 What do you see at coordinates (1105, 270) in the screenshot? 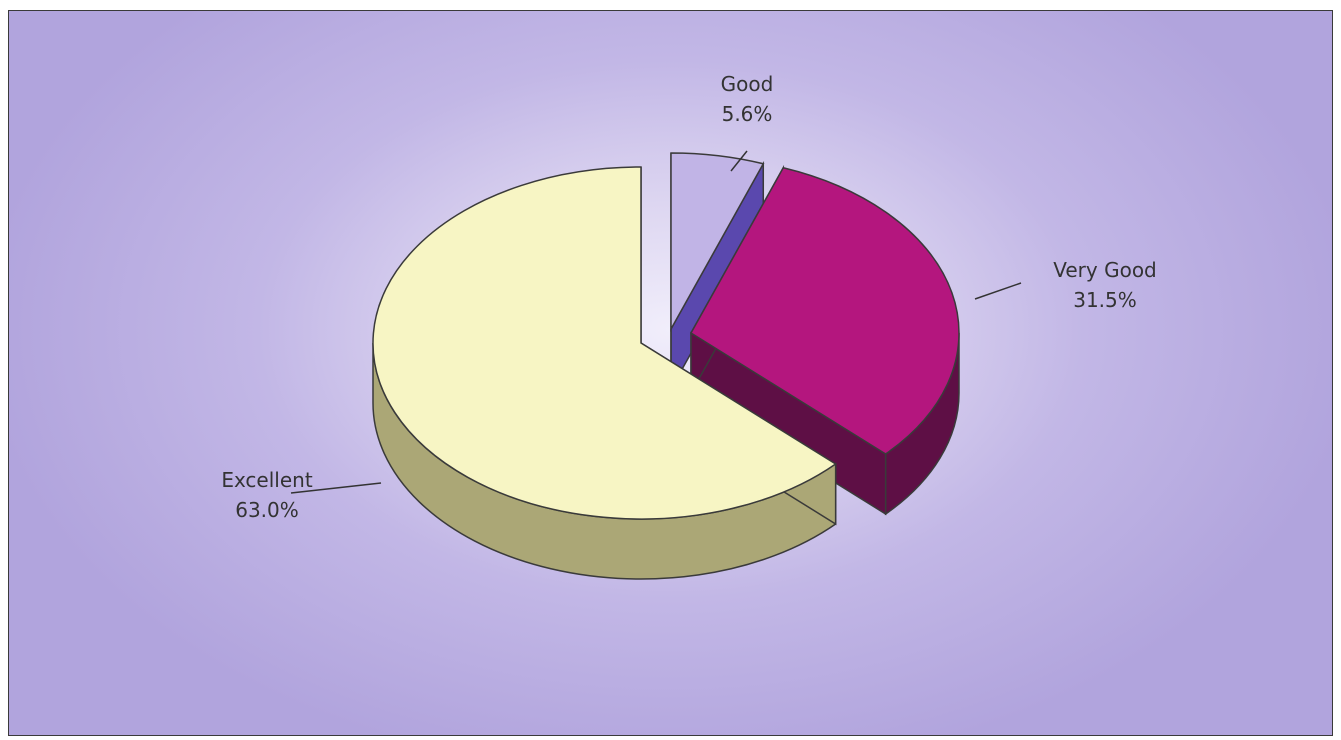
I see `slice-label-very-good: Very Good` at bounding box center [1105, 270].